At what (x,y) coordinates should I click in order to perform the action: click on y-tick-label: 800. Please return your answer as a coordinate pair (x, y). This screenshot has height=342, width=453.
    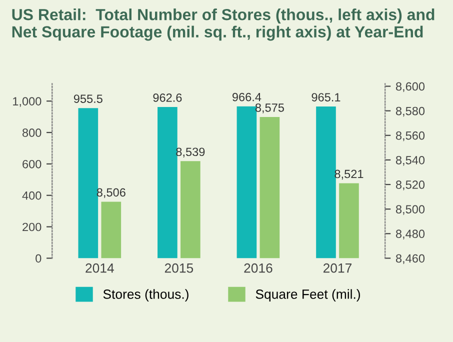
    Looking at the image, I should click on (32, 132).